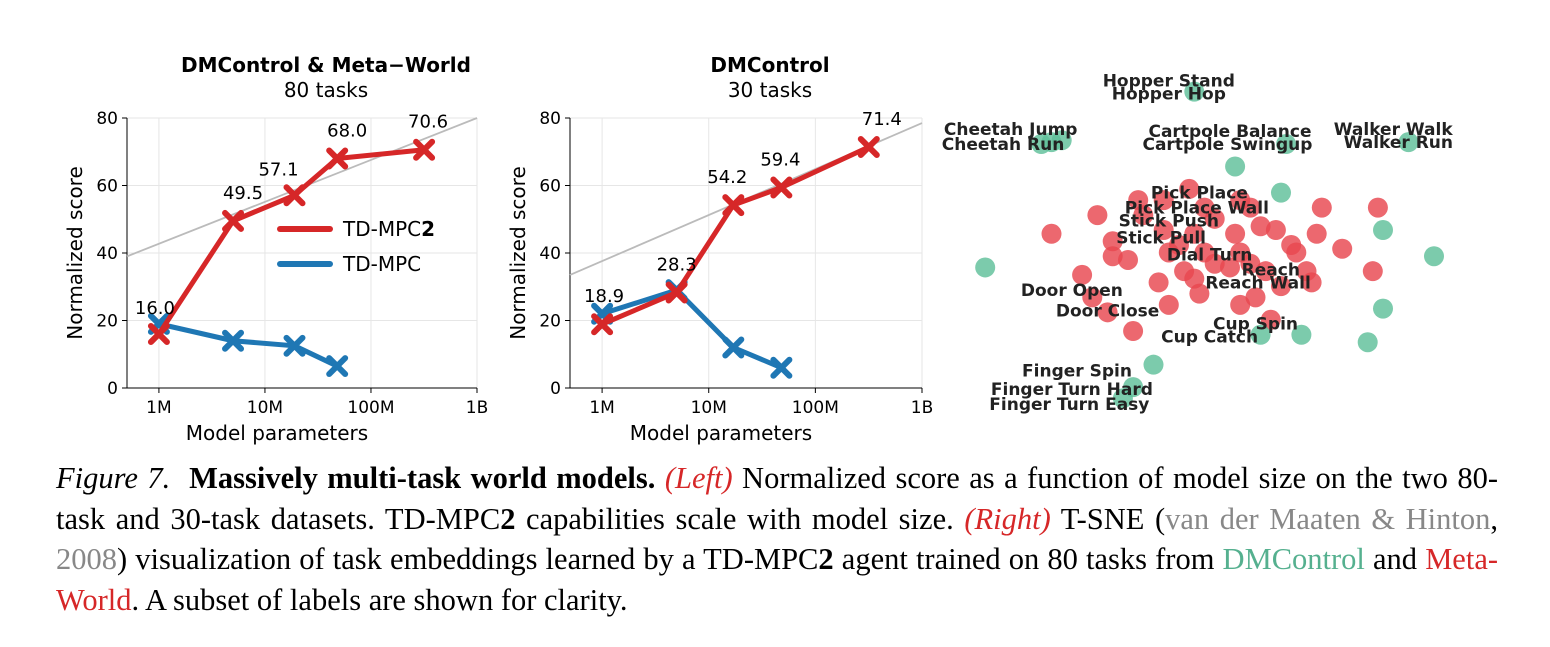  What do you see at coordinates (243, 193) in the screenshot?
I see `data-label: 49.5` at bounding box center [243, 193].